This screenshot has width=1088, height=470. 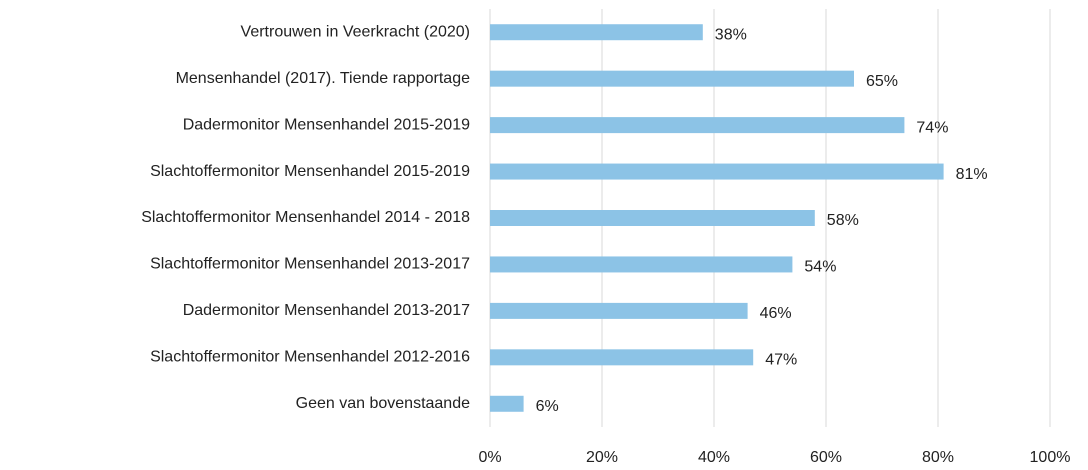 What do you see at coordinates (326, 124) in the screenshot?
I see `y-tick-label: Dadermonitor Mensenhandel 2015-2019` at bounding box center [326, 124].